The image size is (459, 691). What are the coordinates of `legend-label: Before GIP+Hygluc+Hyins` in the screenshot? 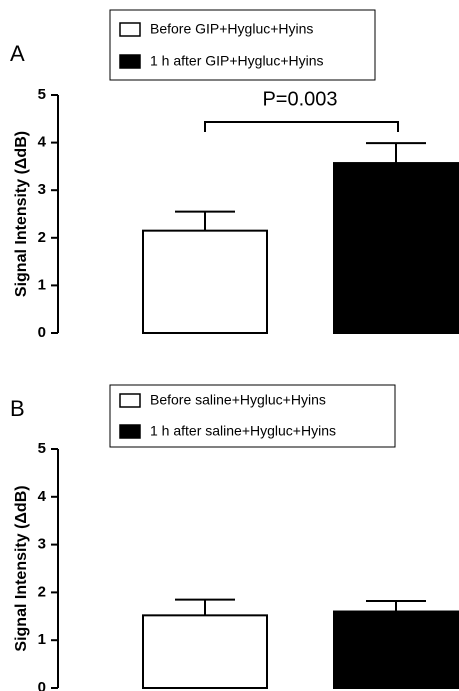 It's located at (231, 29).